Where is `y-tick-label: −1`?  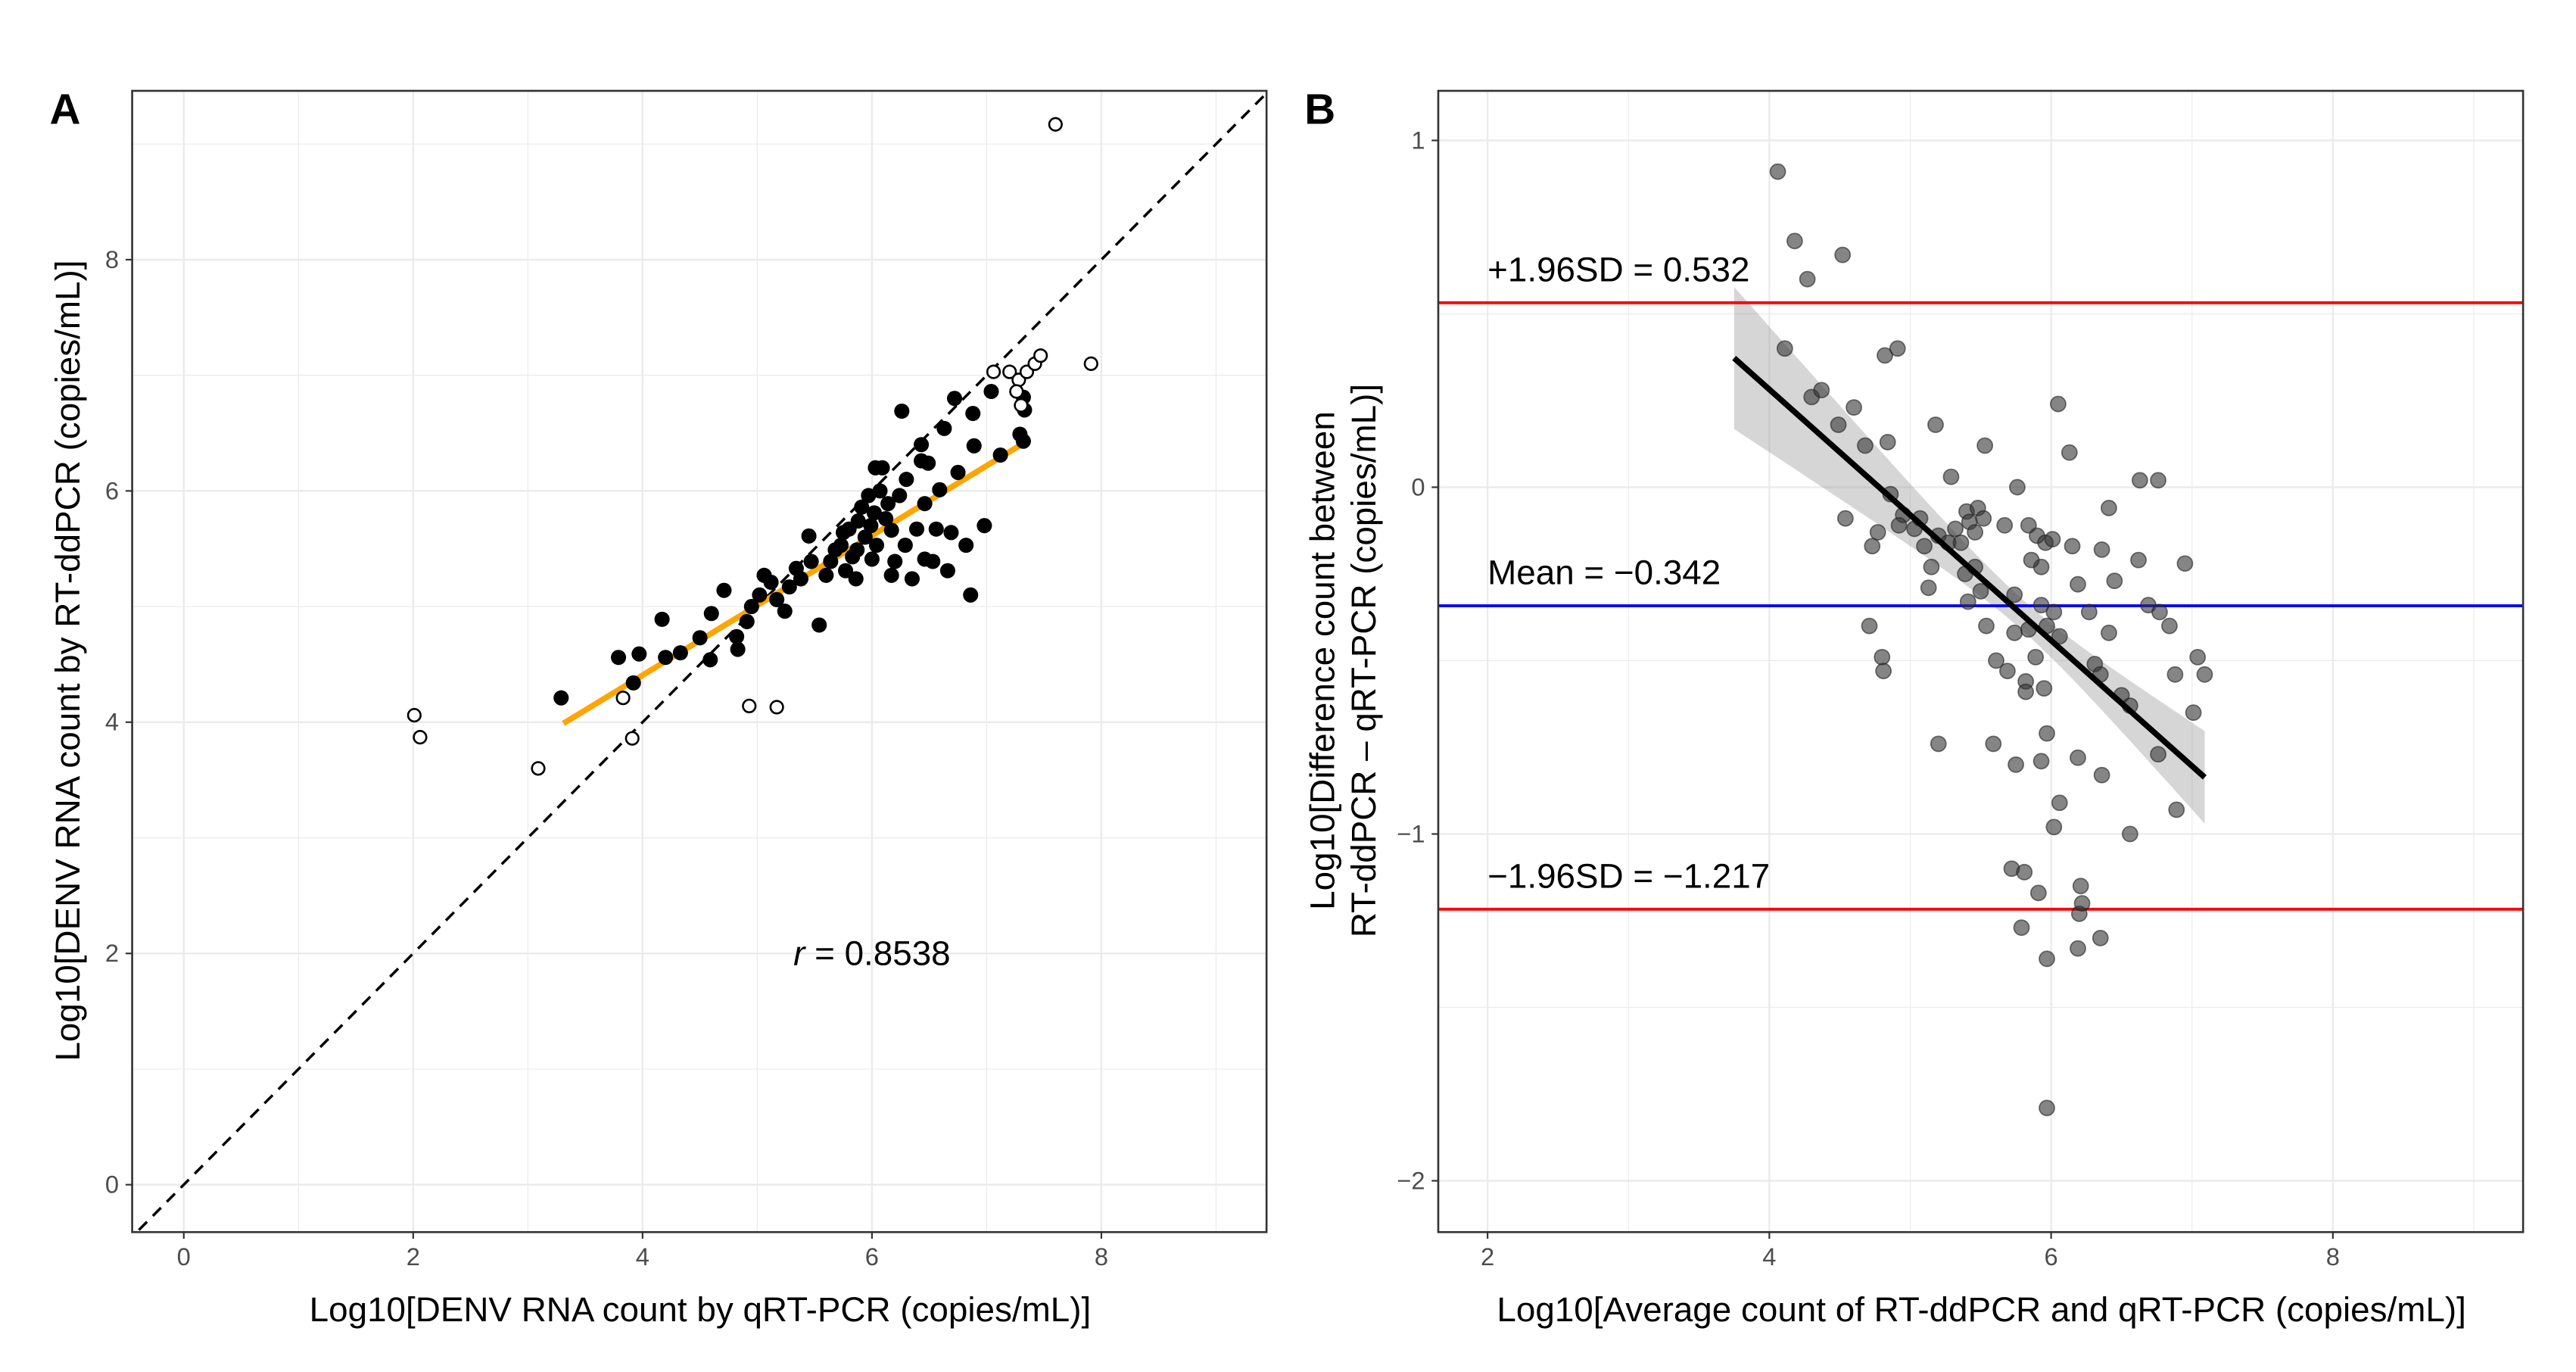 y-tick-label: −1 is located at coordinates (1411, 833).